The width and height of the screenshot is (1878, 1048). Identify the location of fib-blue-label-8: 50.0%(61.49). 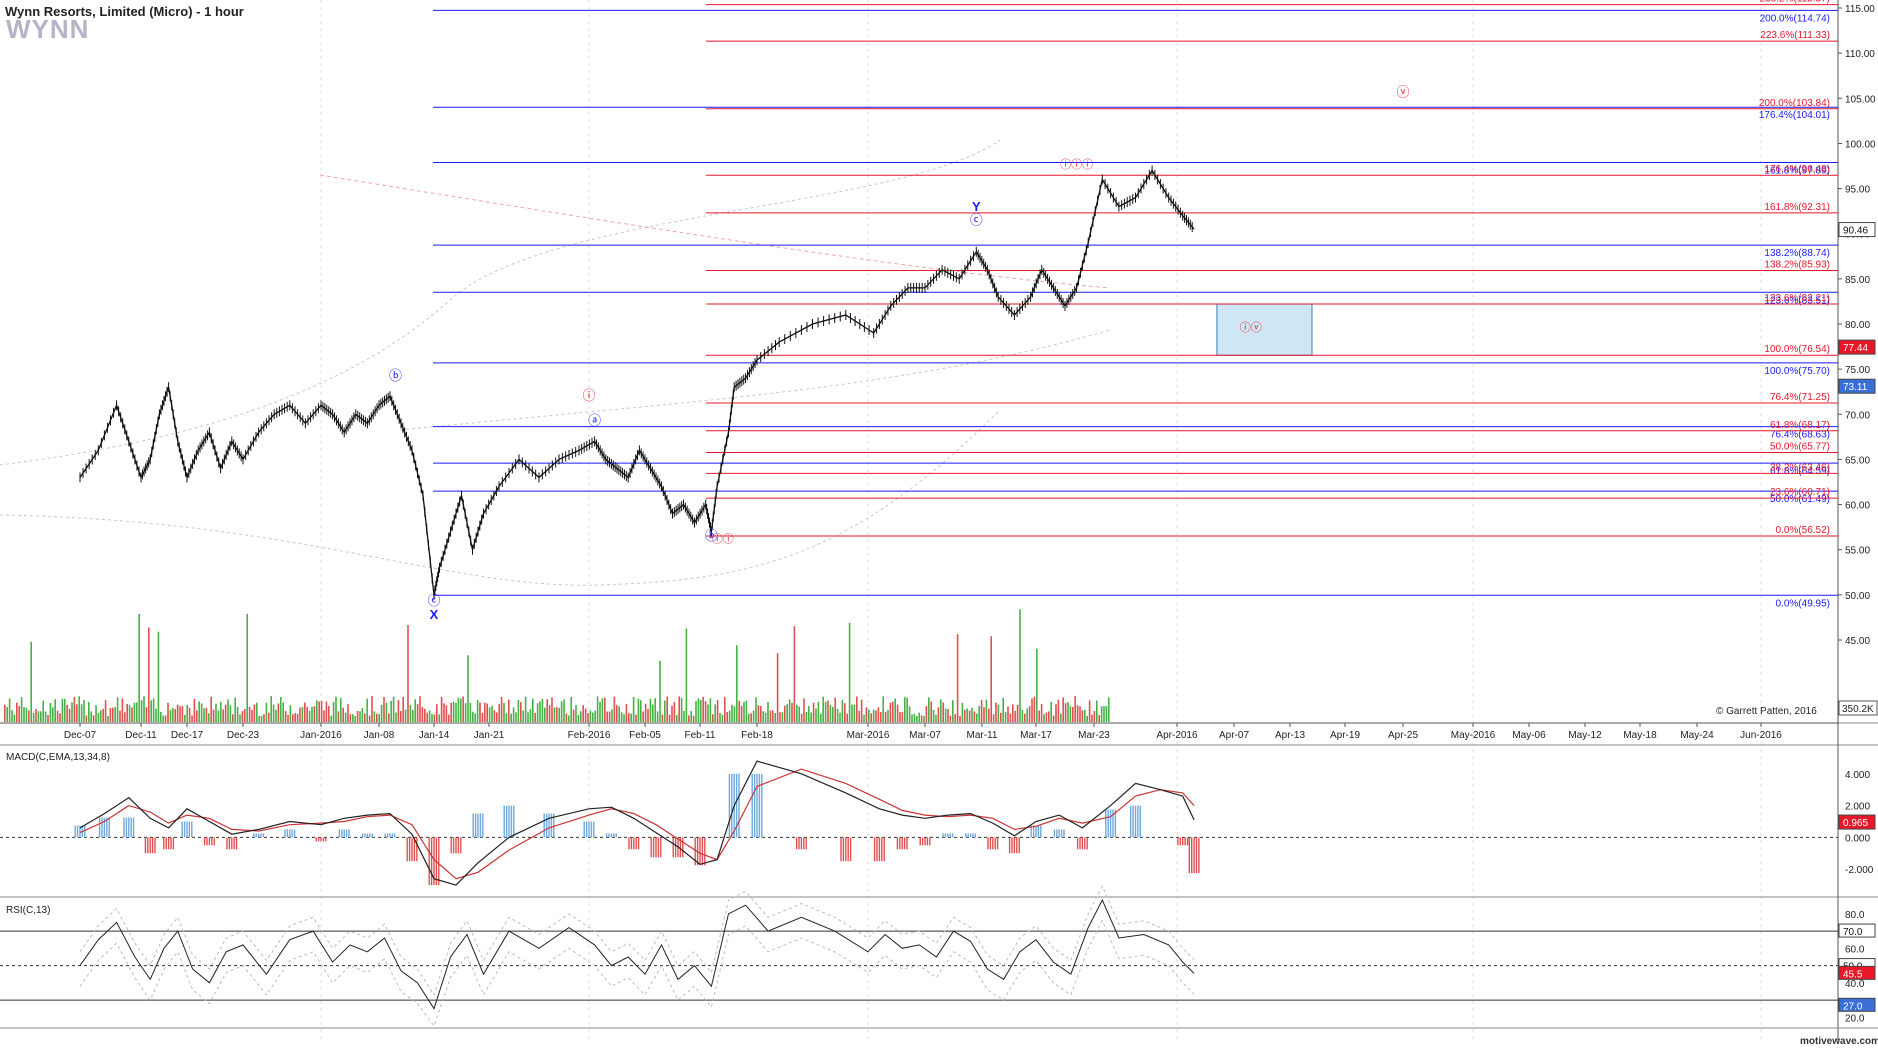
(1800, 499).